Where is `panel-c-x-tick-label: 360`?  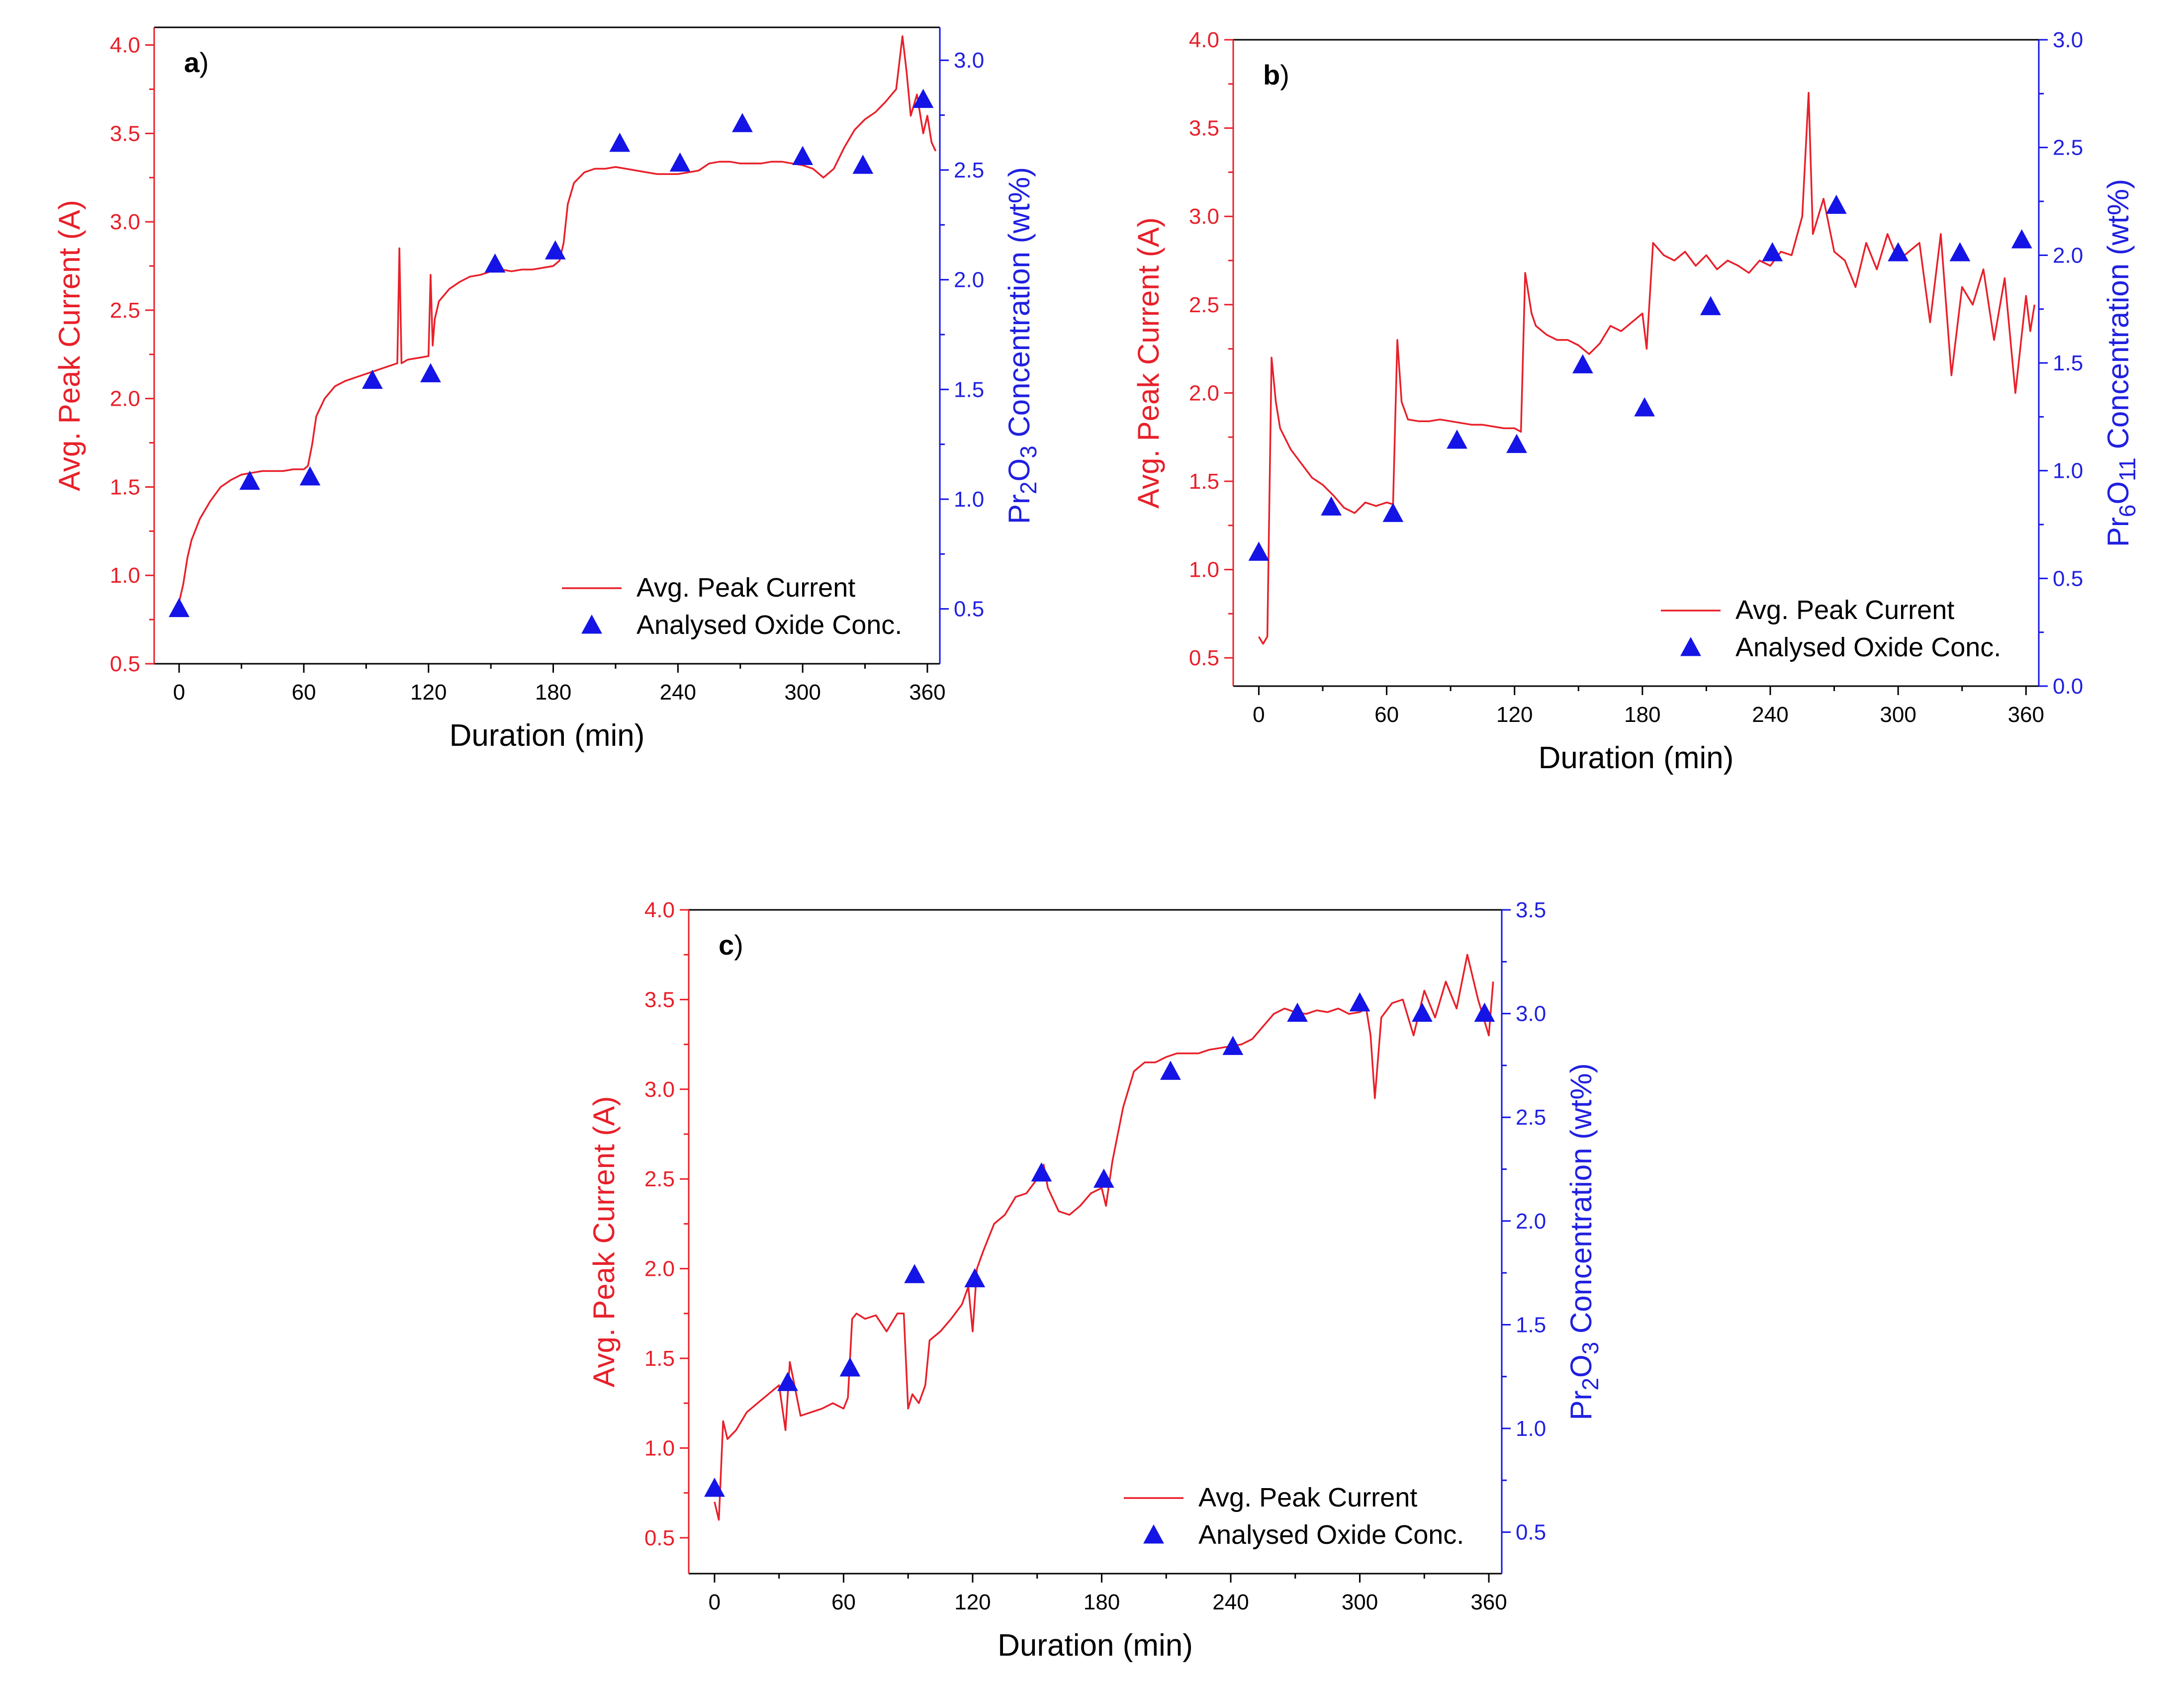 panel-c-x-tick-label: 360 is located at coordinates (1488, 1602).